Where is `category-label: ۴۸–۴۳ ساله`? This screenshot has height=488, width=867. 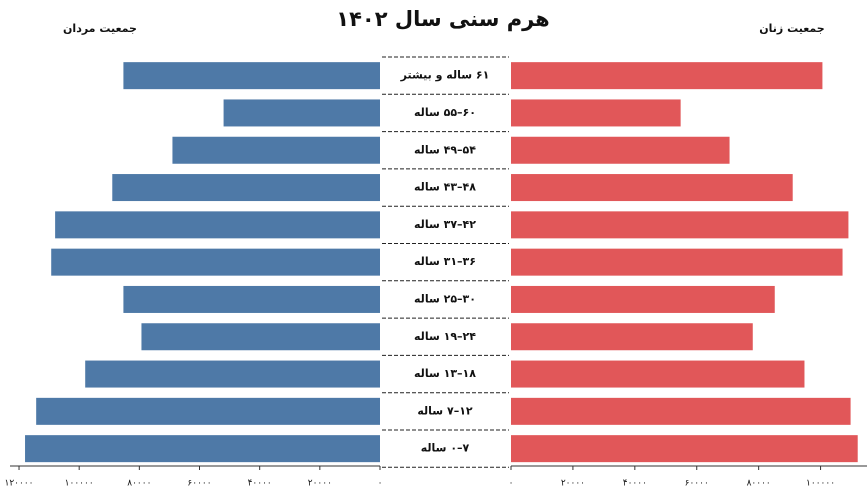
category-label: ۴۸–۴۳ ساله is located at coordinates (445, 187).